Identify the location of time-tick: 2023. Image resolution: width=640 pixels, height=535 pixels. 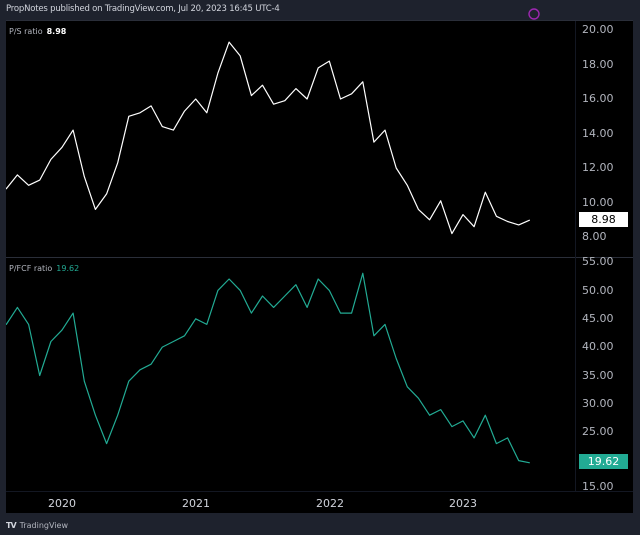
(463, 503).